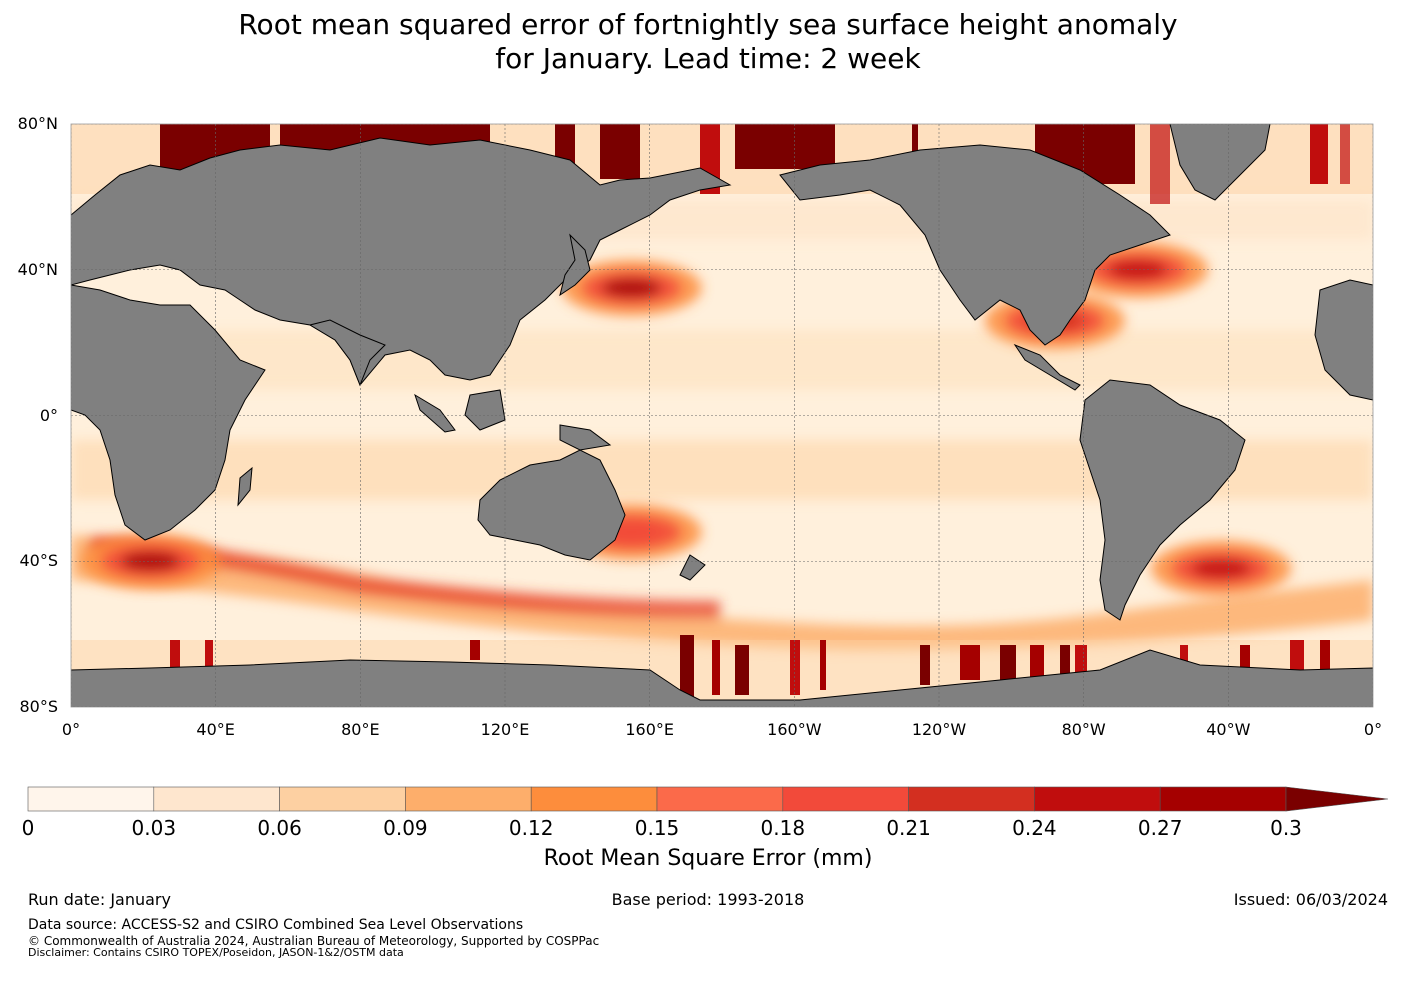 The image size is (1416, 990). Describe the element at coordinates (939, 729) in the screenshot. I see `lon-label: 120°W` at that location.